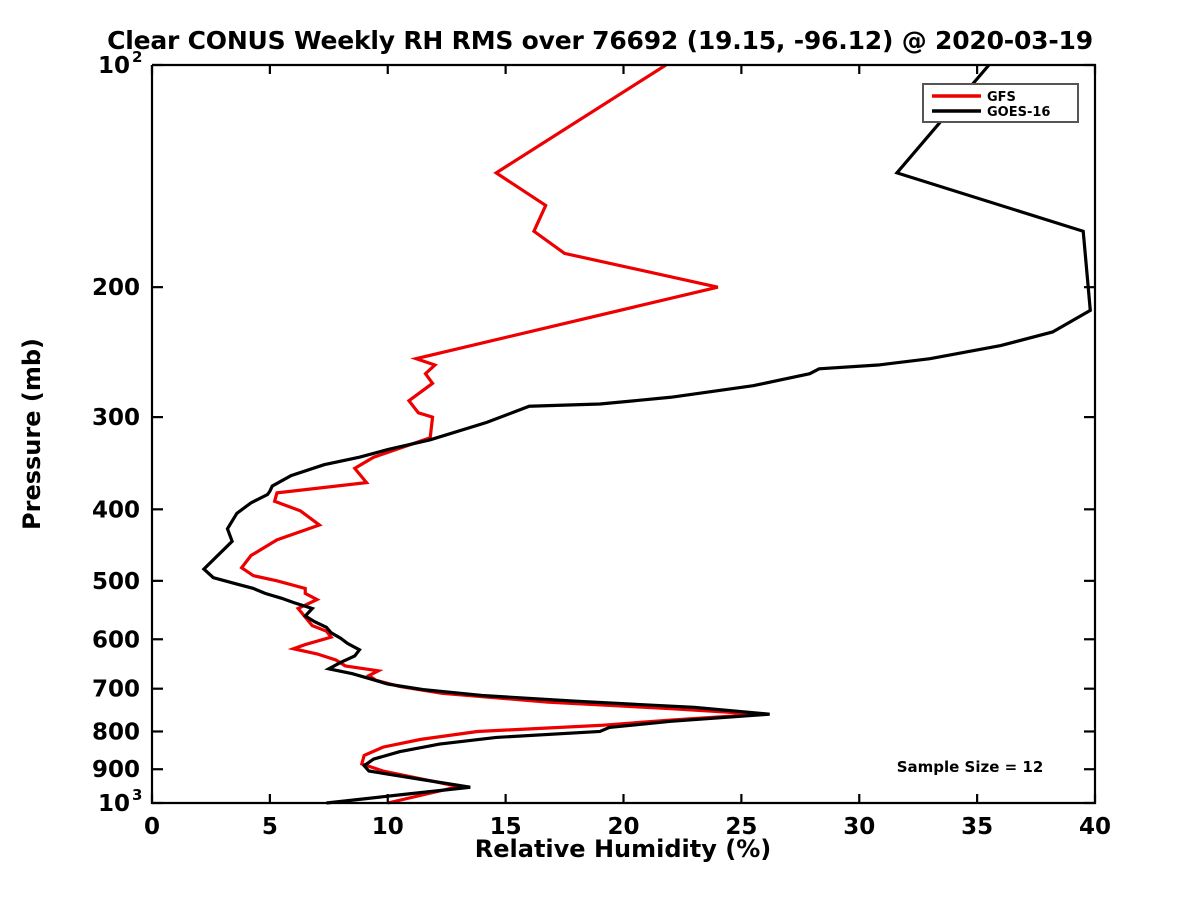 This screenshot has height=900, width=1200. I want to click on x-tick-label: 10, so click(388, 827).